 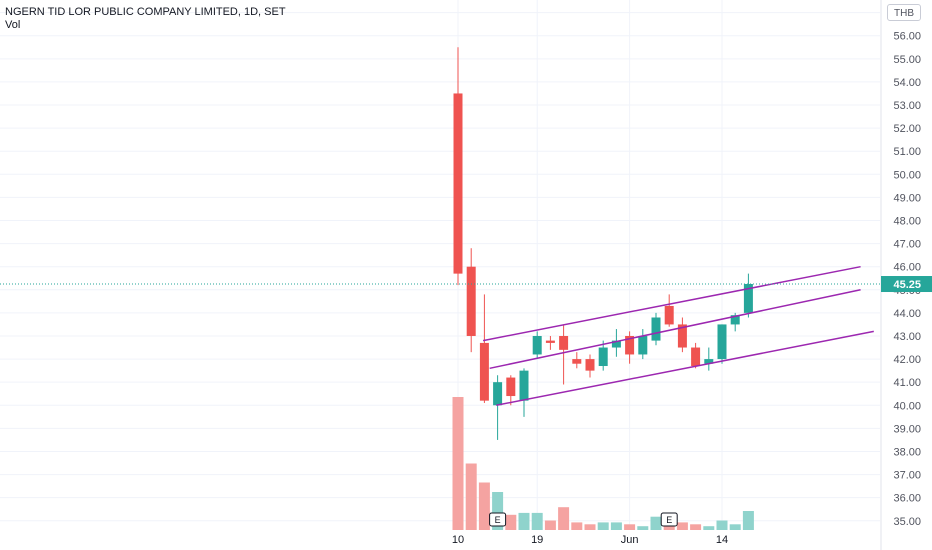 What do you see at coordinates (907, 106) in the screenshot?
I see `price-tick-label: 53.00` at bounding box center [907, 106].